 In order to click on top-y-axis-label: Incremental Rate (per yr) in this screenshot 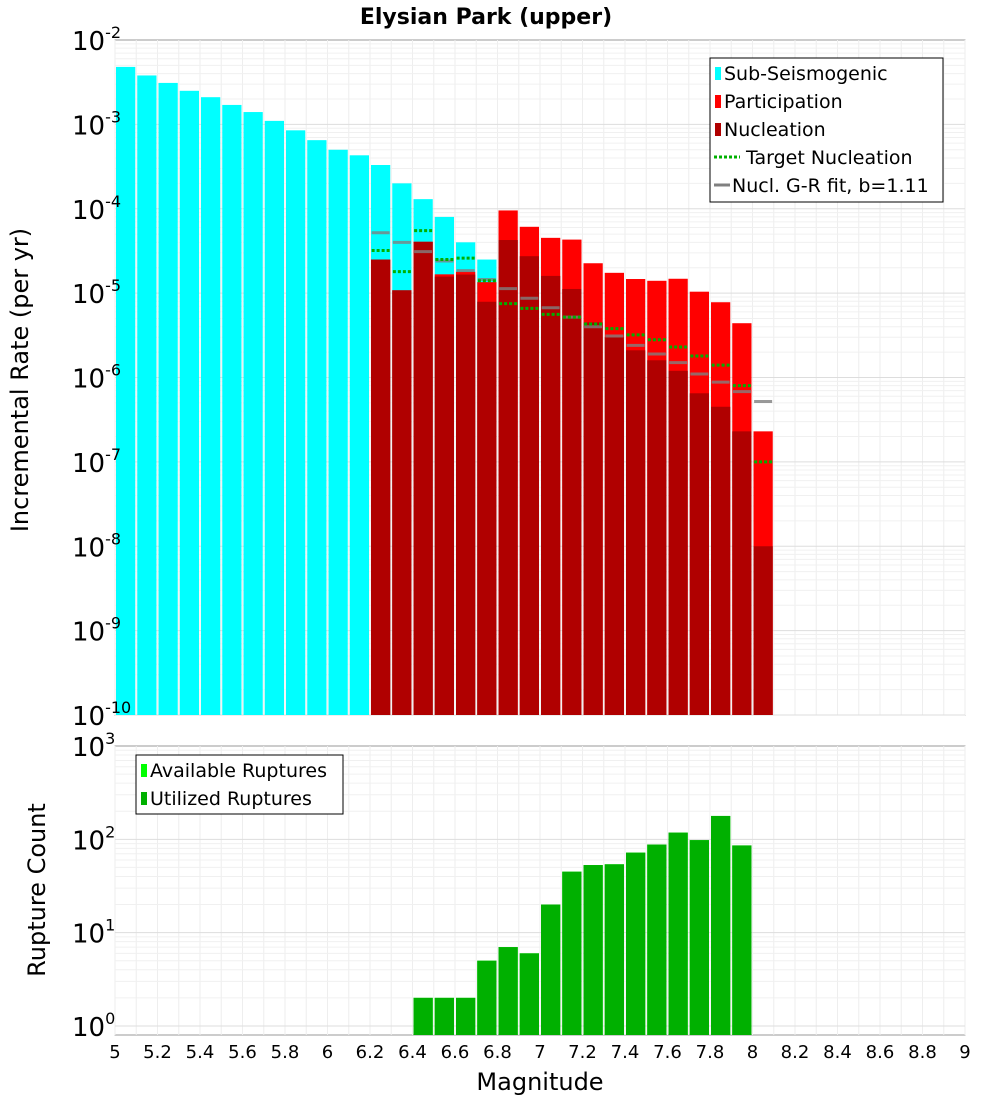, I will do `click(20, 380)`.